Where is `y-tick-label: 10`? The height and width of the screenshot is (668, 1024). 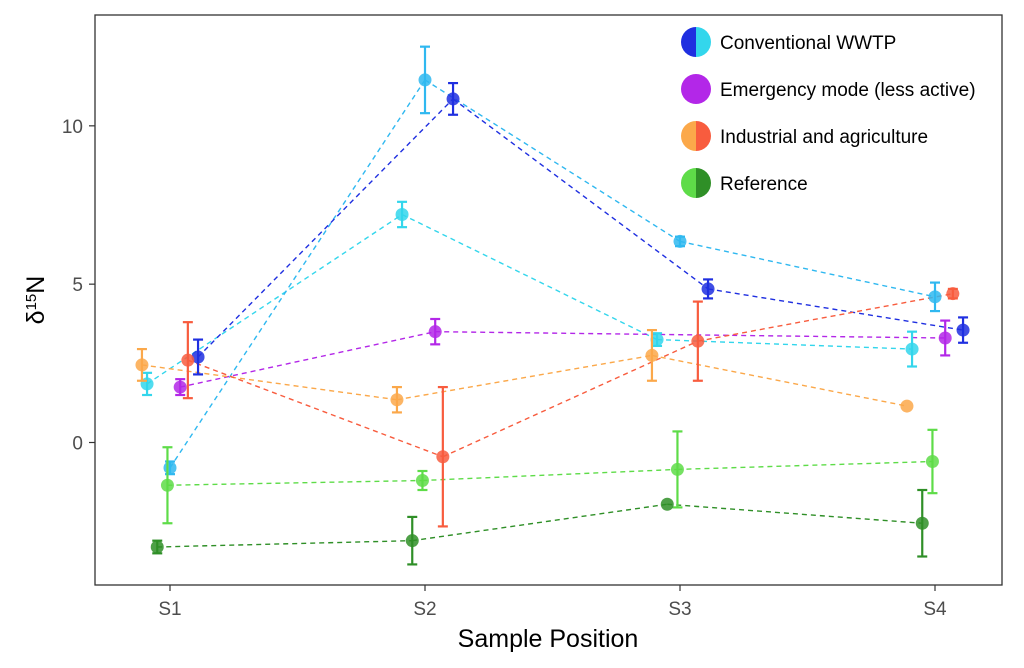
y-tick-label: 10 is located at coordinates (72, 127).